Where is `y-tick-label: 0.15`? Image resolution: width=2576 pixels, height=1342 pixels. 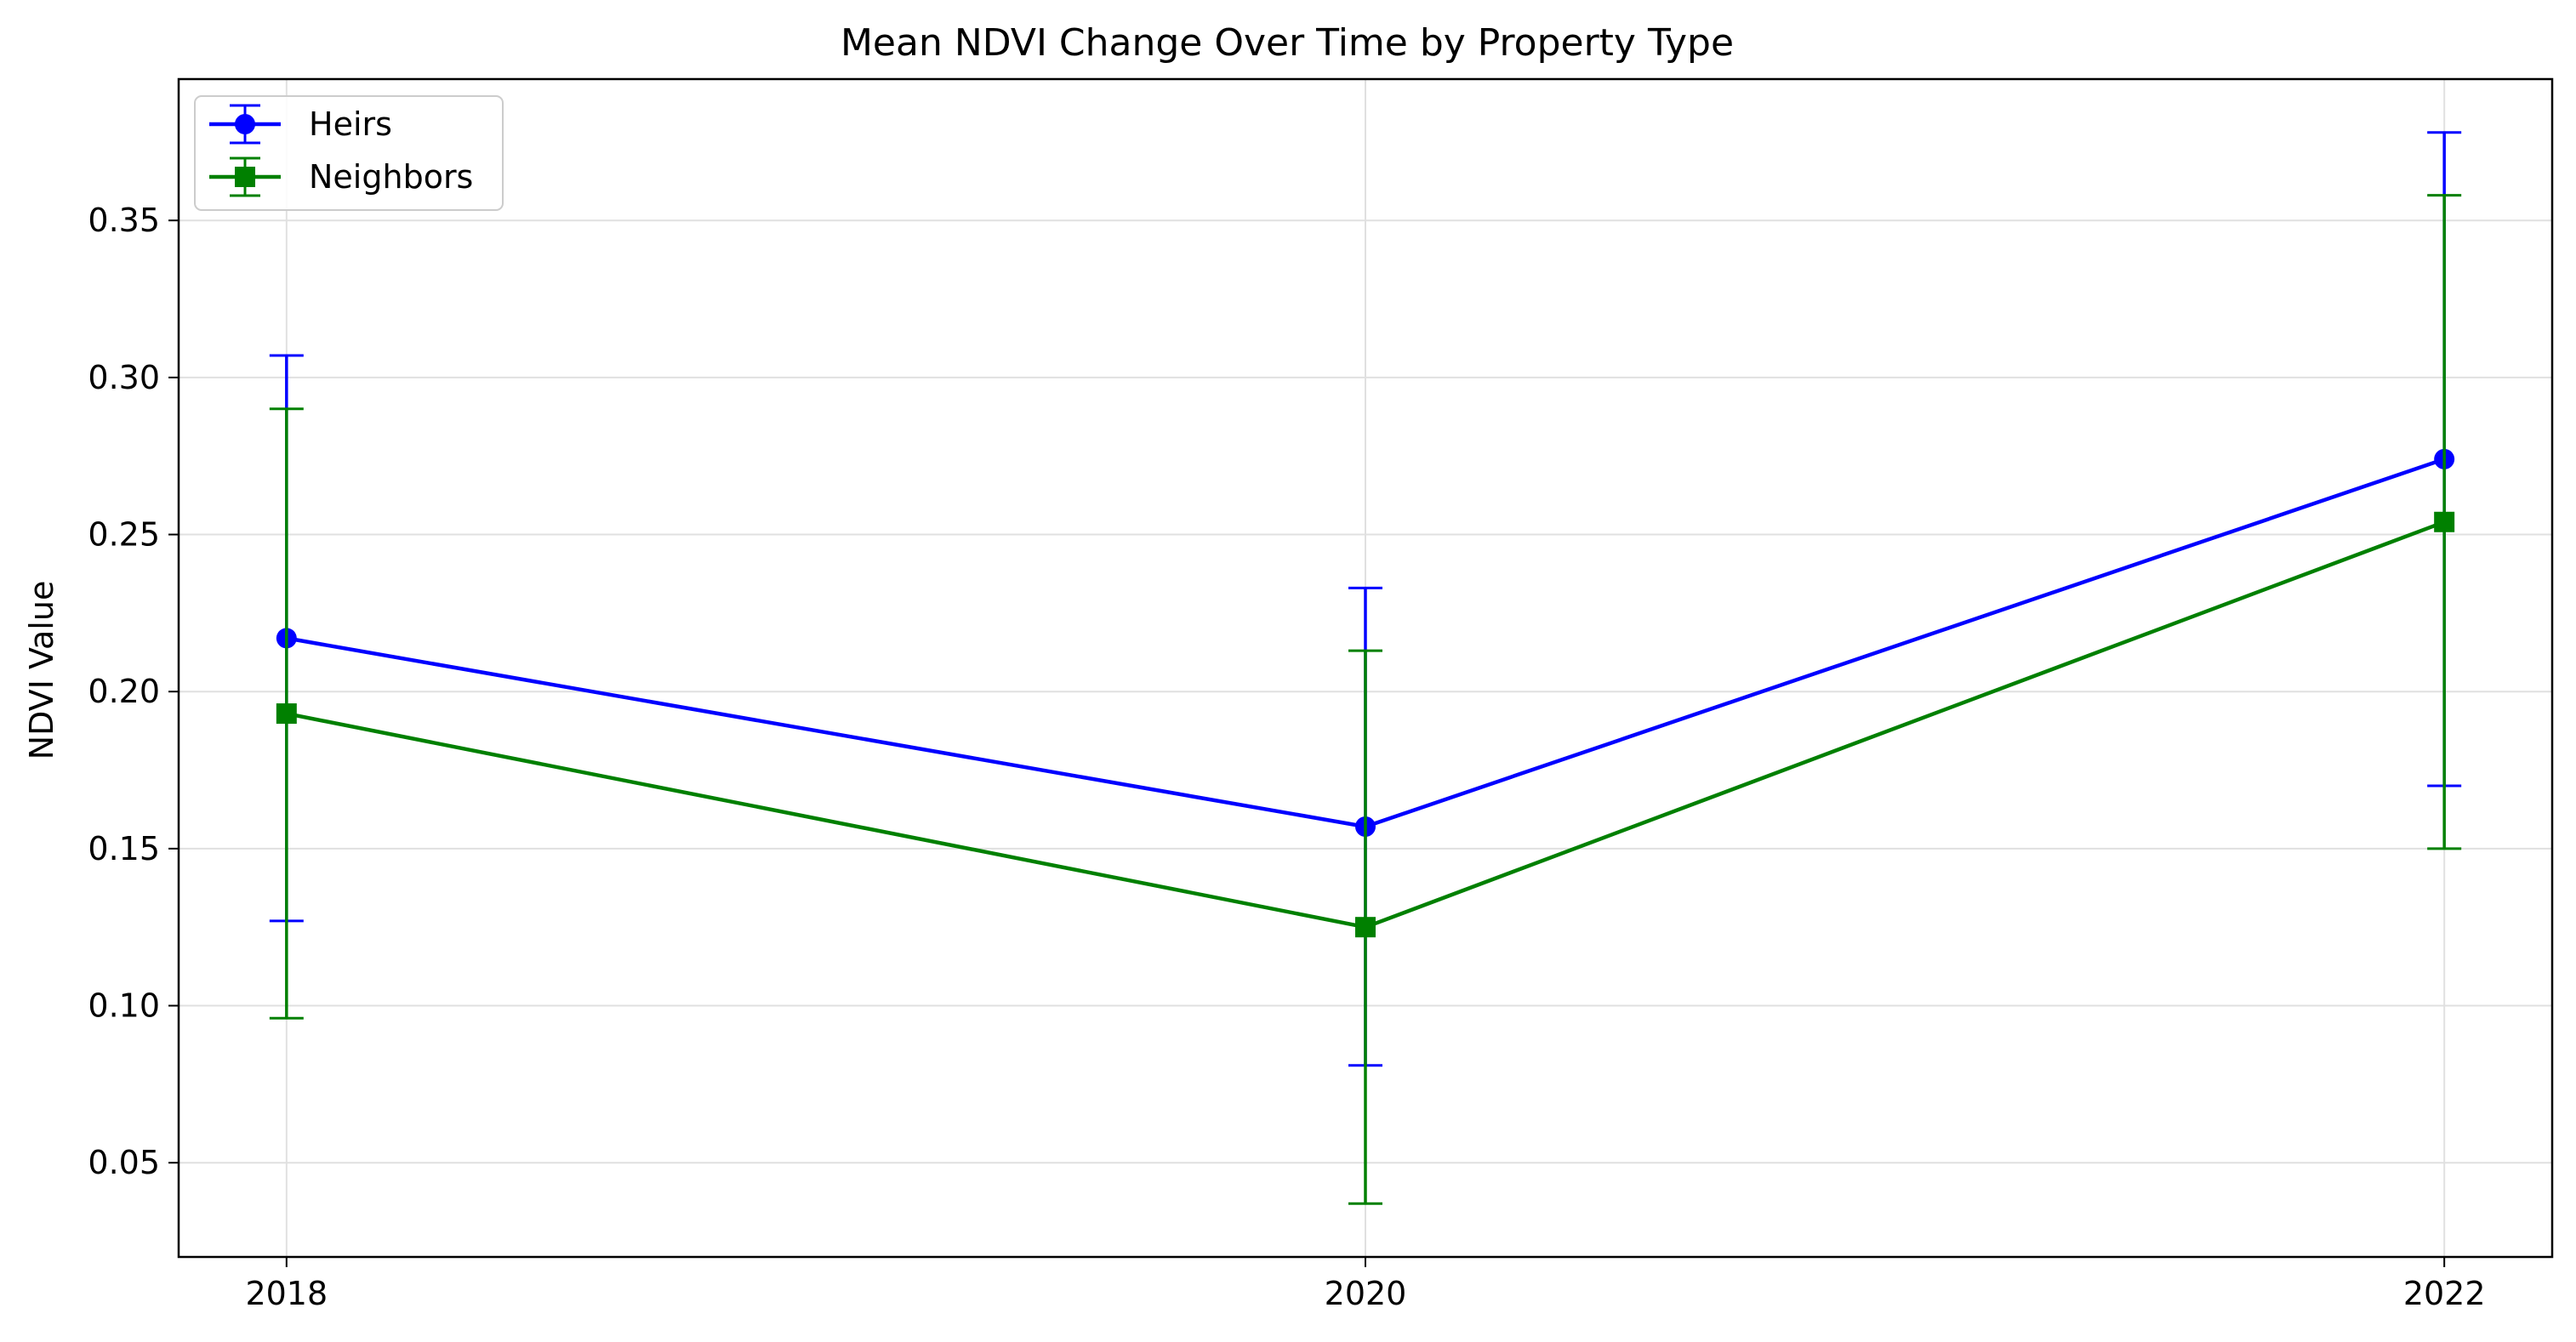 y-tick-label: 0.15 is located at coordinates (124, 848).